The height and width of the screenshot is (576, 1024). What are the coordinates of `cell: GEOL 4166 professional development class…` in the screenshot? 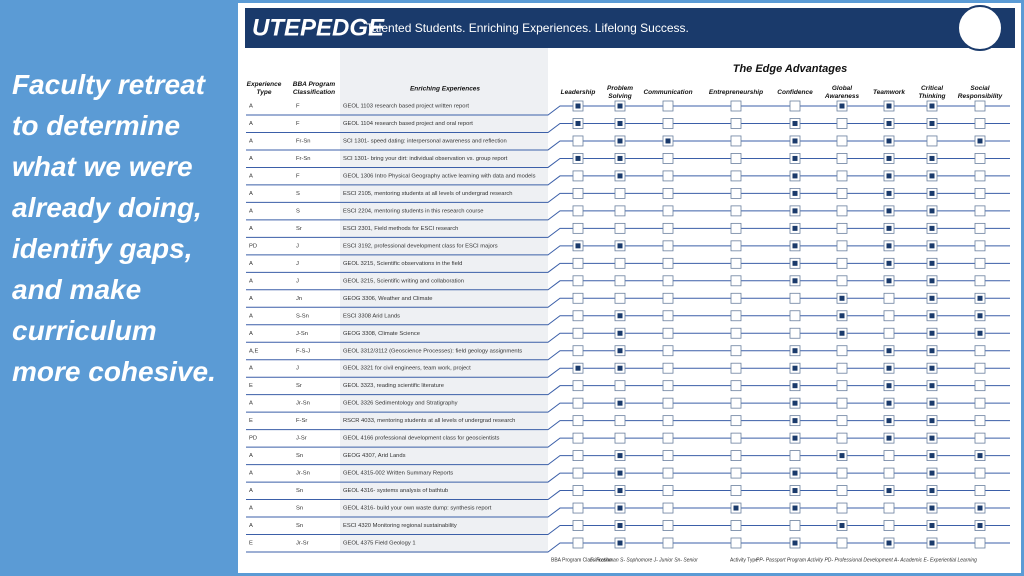 It's located at (421, 439).